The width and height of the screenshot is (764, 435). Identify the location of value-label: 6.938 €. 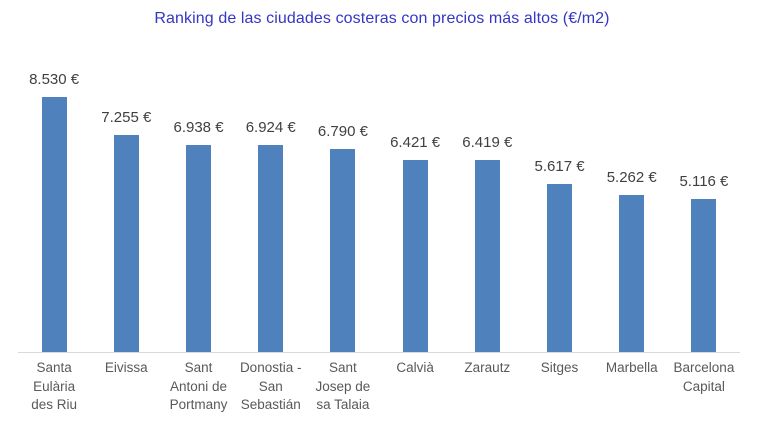
(198, 127).